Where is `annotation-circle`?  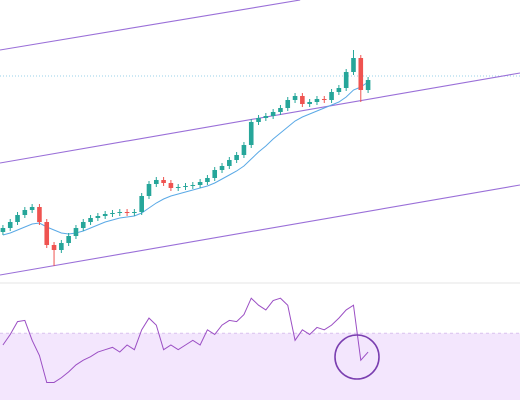
annotation-circle is located at coordinates (357, 357).